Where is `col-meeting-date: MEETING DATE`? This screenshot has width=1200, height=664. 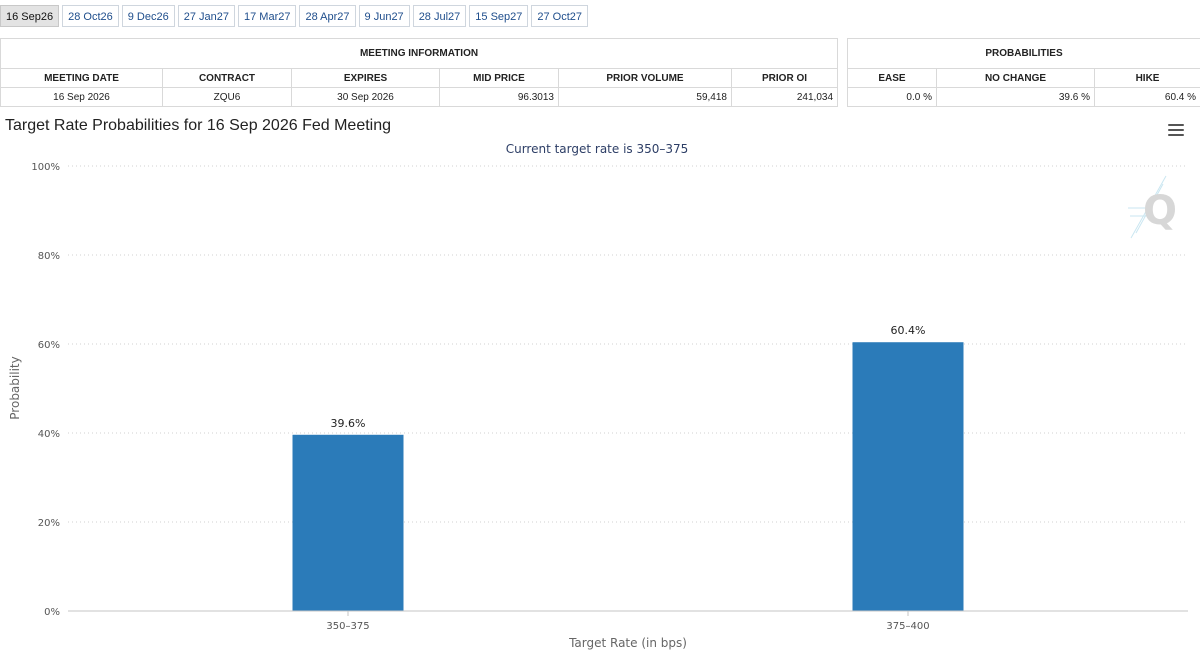
col-meeting-date: MEETING DATE is located at coordinates (81, 78).